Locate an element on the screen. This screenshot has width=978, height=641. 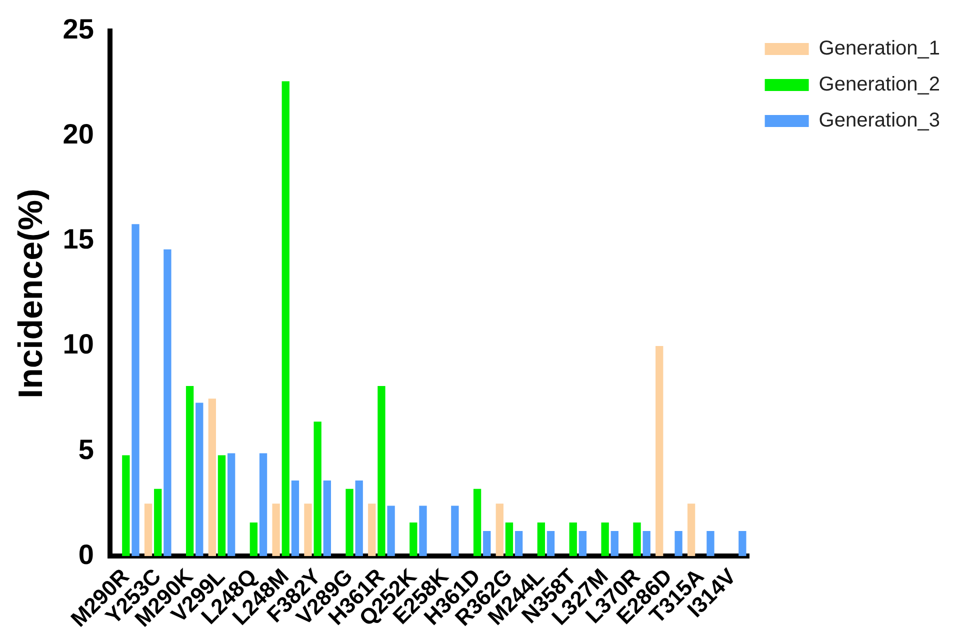
legend-label: Generation_2 is located at coordinates (879, 85).